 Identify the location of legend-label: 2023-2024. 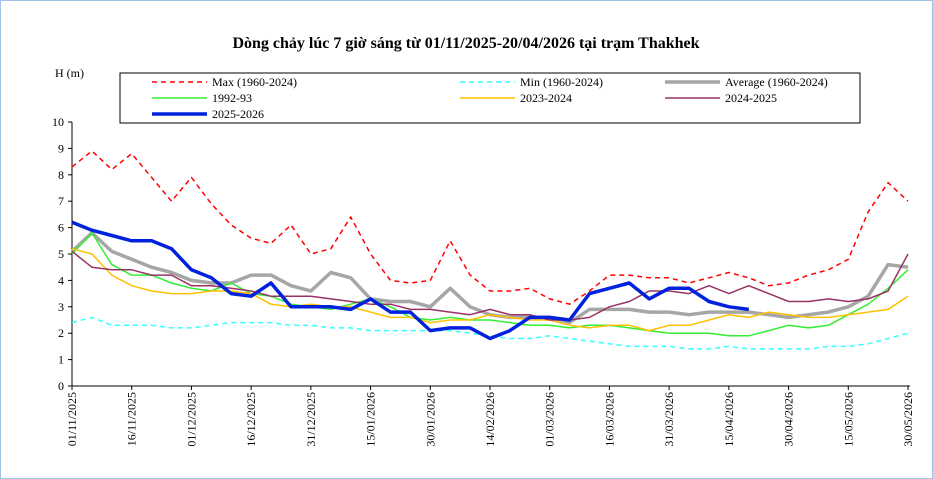
(546, 98).